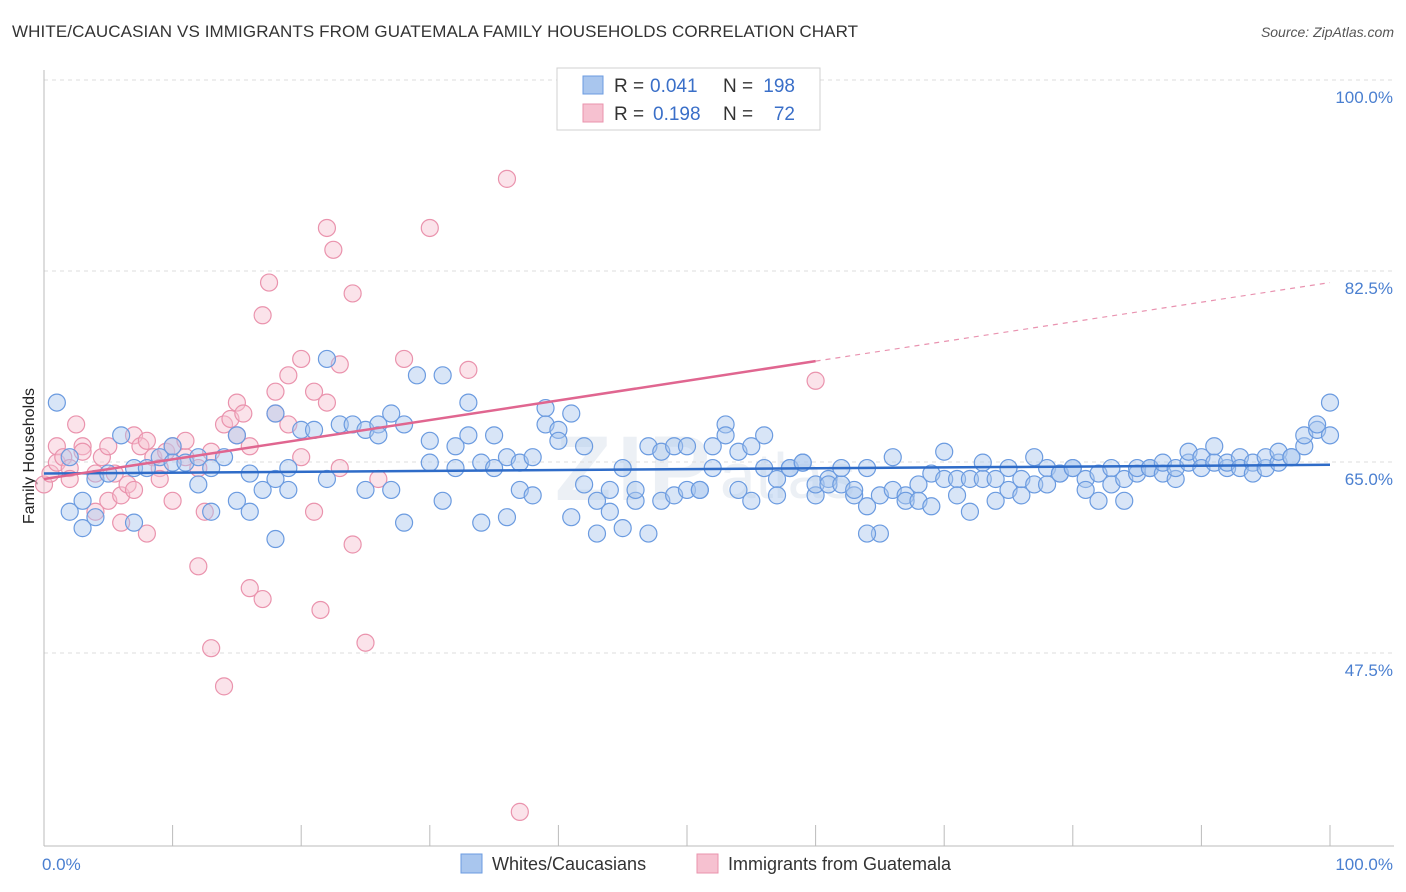  What do you see at coordinates (429, 420) in the screenshot?
I see `guatemala-trend-line` at bounding box center [429, 420].